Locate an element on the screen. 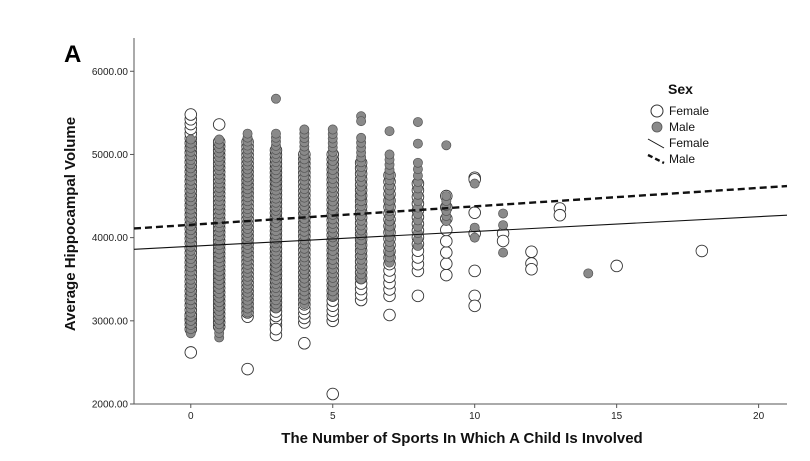 This screenshot has width=810, height=461. y-tick-label: 6000.00 is located at coordinates (110, 72).